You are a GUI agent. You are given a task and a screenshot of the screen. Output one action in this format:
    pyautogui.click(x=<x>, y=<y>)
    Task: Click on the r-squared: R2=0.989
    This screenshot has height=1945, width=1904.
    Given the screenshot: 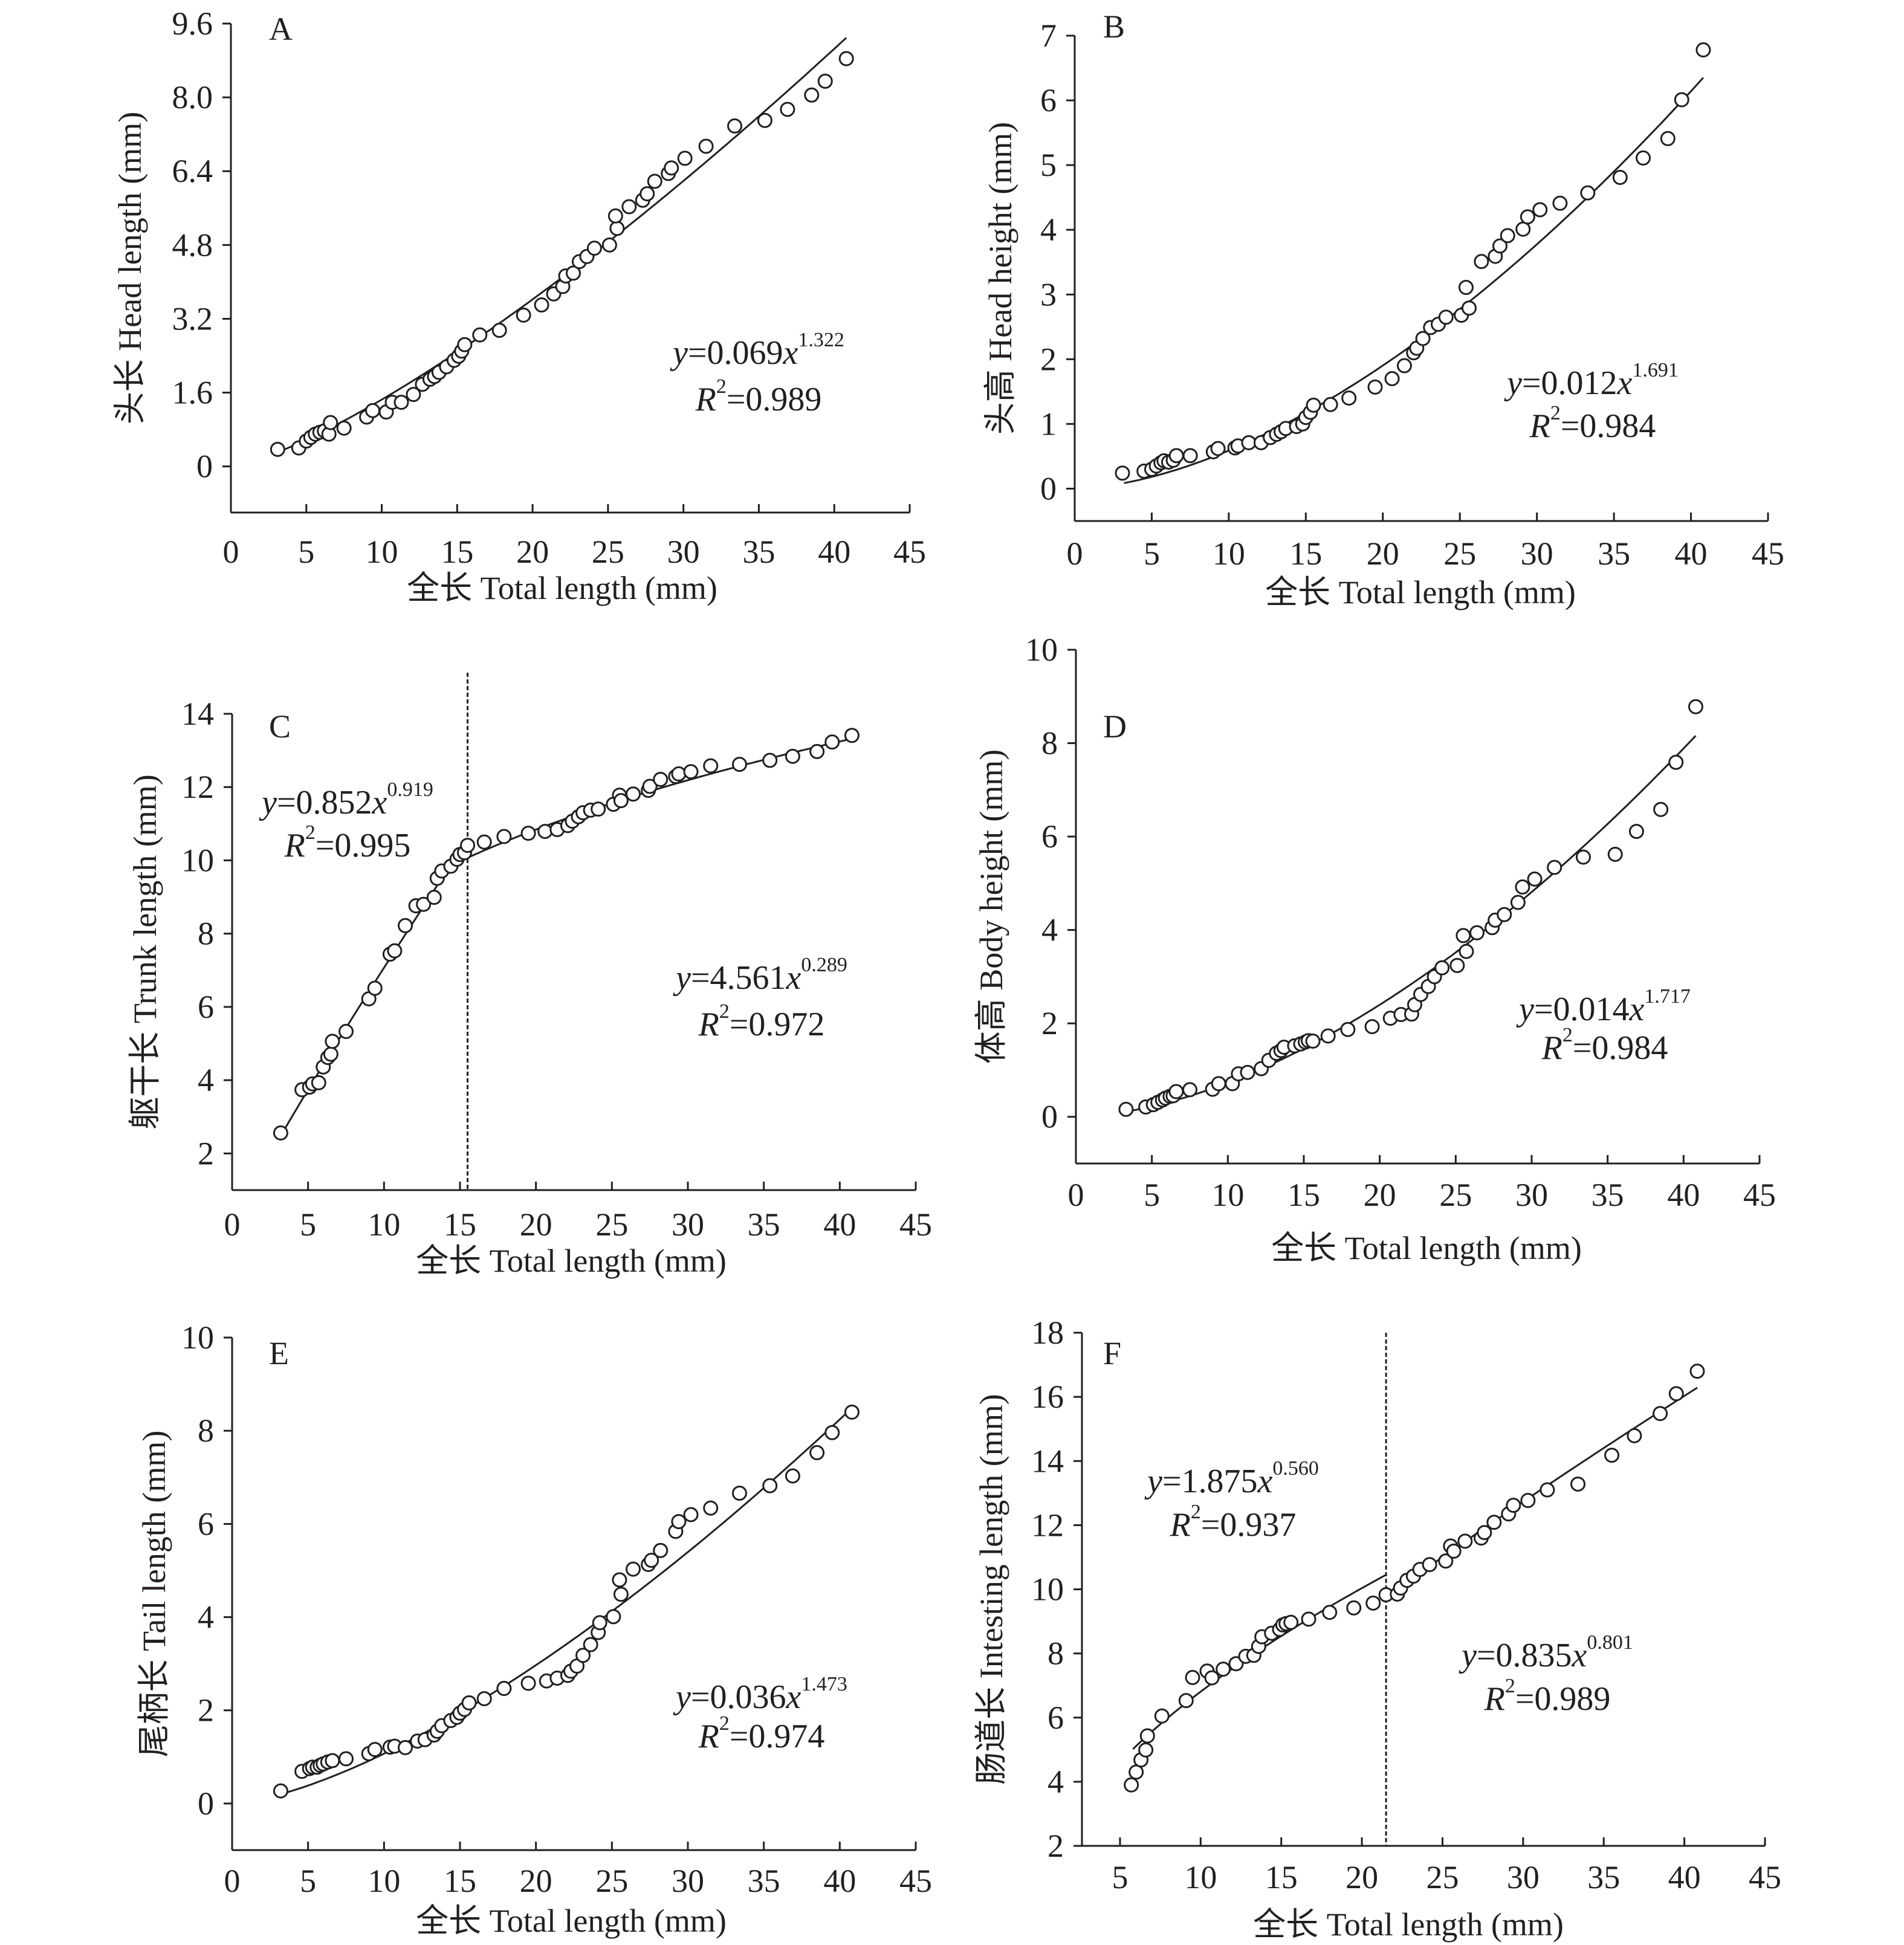 What is the action you would take?
    pyautogui.click(x=1547, y=1697)
    